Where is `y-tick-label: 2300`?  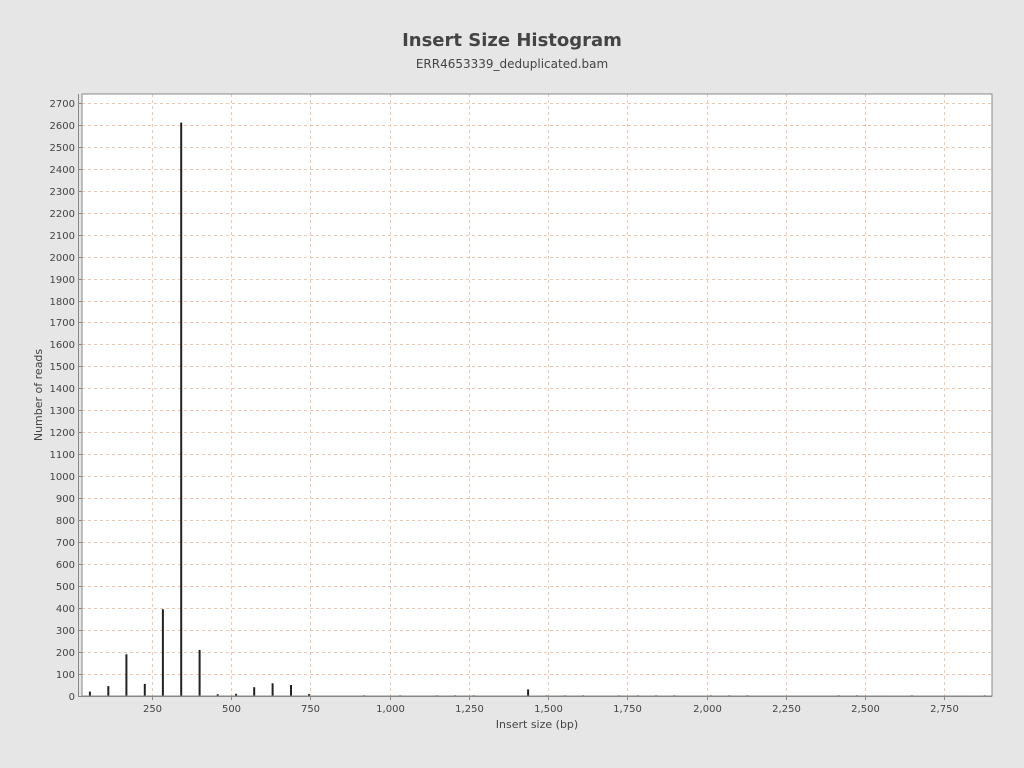 y-tick-label: 2300 is located at coordinates (62, 192).